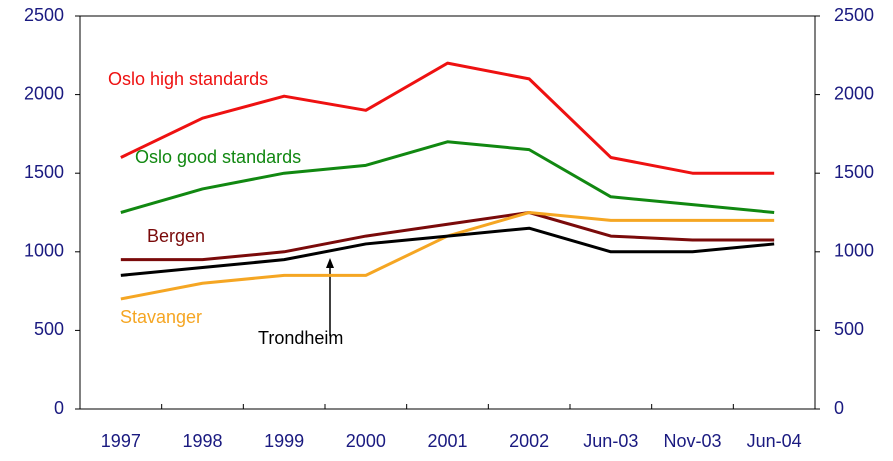 The width and height of the screenshot is (893, 461). I want to click on series-label: Stavanger, so click(161, 317).